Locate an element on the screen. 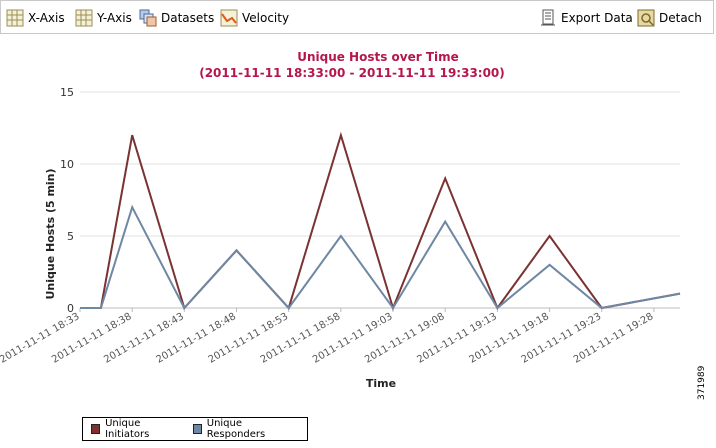 The width and height of the screenshot is (716, 448). datasets-label: Datasets is located at coordinates (188, 18).